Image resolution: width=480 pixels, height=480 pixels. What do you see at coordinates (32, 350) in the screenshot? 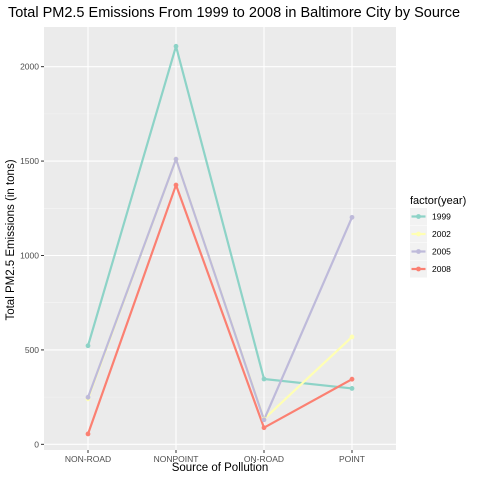
I see `y-tick-label: 500` at bounding box center [32, 350].